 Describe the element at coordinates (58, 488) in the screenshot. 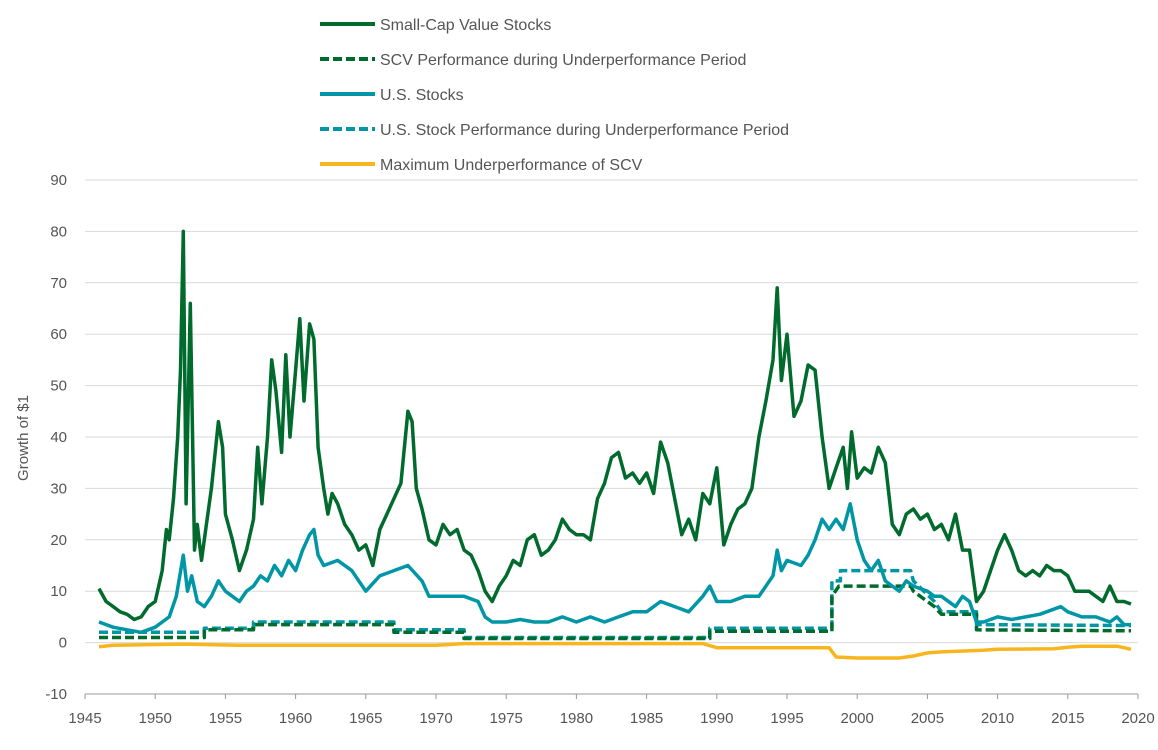

I see `y-tick-label: 30` at that location.